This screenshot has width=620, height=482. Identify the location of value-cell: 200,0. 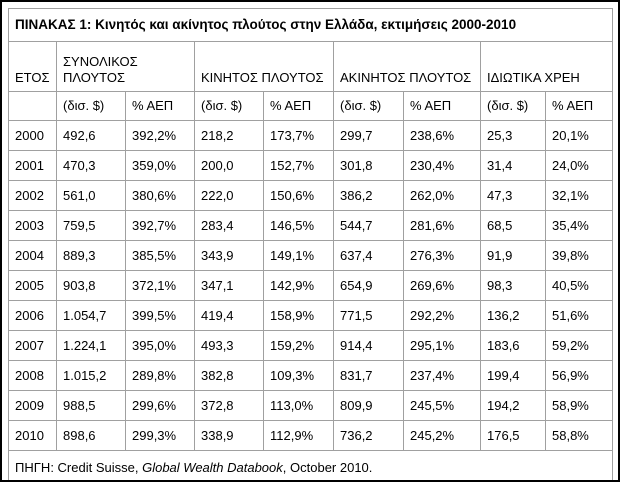
(229, 165).